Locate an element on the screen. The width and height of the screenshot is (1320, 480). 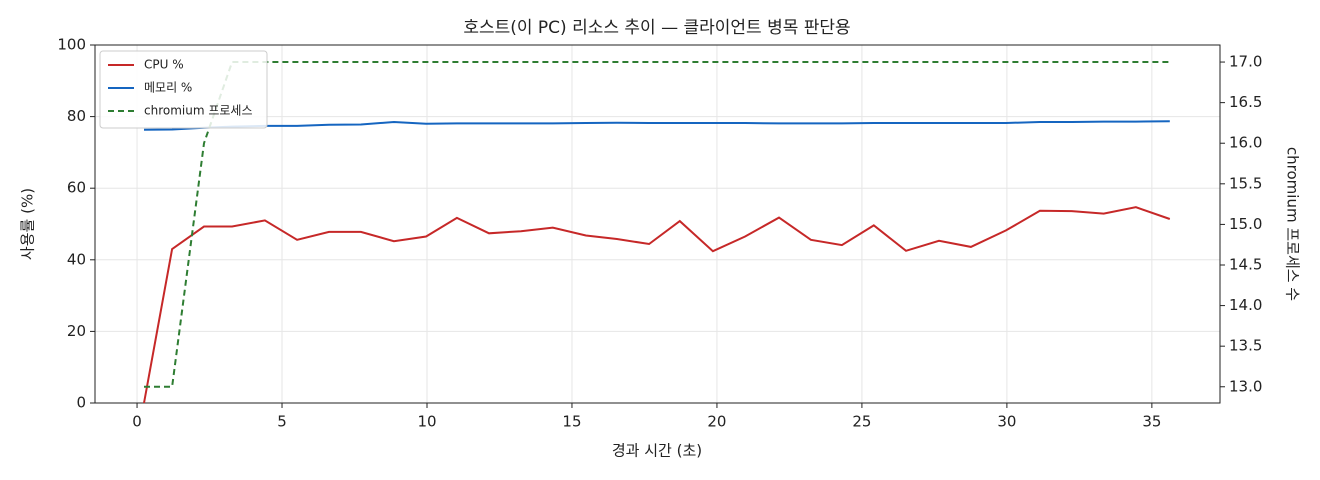
y-tick-label: 80 is located at coordinates (76, 116).